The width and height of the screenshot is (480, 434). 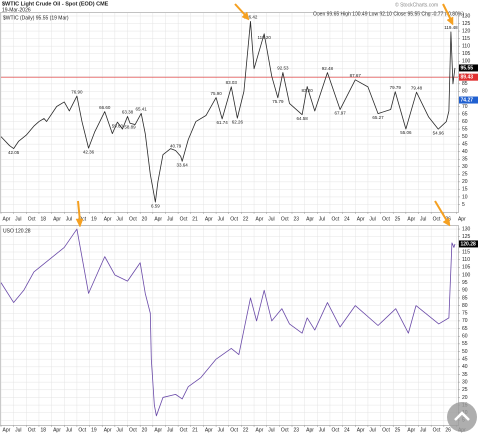 What do you see at coordinates (145, 430) in the screenshot?
I see `x-tick-label: 20` at bounding box center [145, 430].